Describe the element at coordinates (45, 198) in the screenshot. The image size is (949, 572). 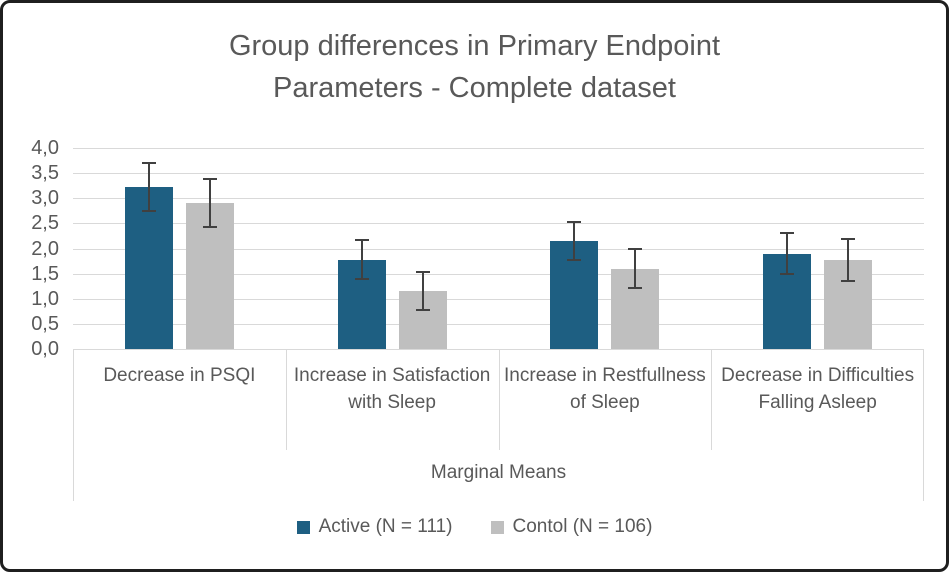
I see `y-tick-label: 3,0` at that location.